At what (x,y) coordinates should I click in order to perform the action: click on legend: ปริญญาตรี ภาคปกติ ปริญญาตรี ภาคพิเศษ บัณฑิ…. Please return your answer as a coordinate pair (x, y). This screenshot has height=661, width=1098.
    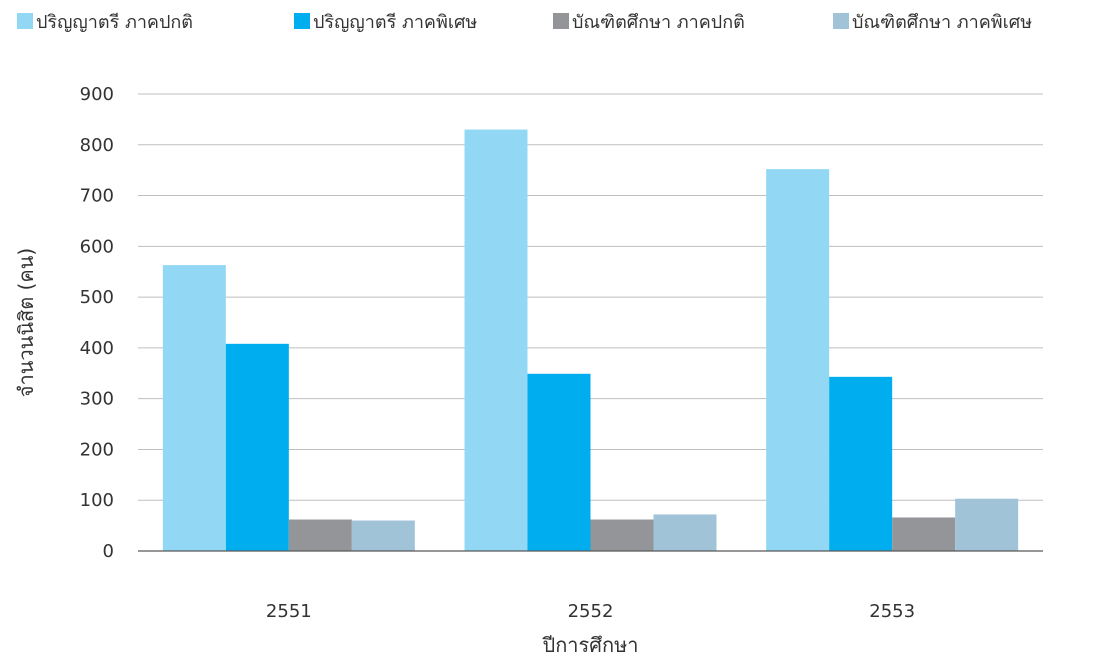
    Looking at the image, I should click on (524, 22).